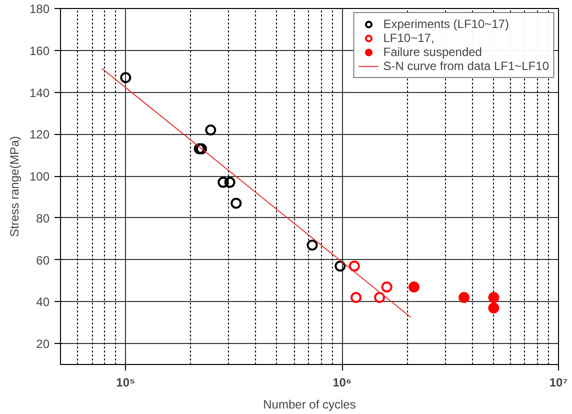 This screenshot has width=572, height=414. Describe the element at coordinates (39, 9) in the screenshot. I see `y-tick-label: 180` at that location.